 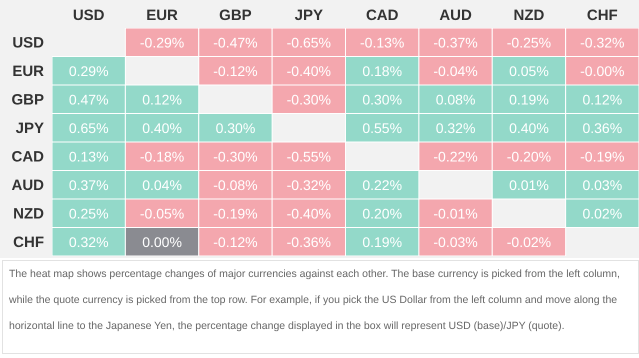 I want to click on data-label: -0.65%, so click(x=308, y=42).